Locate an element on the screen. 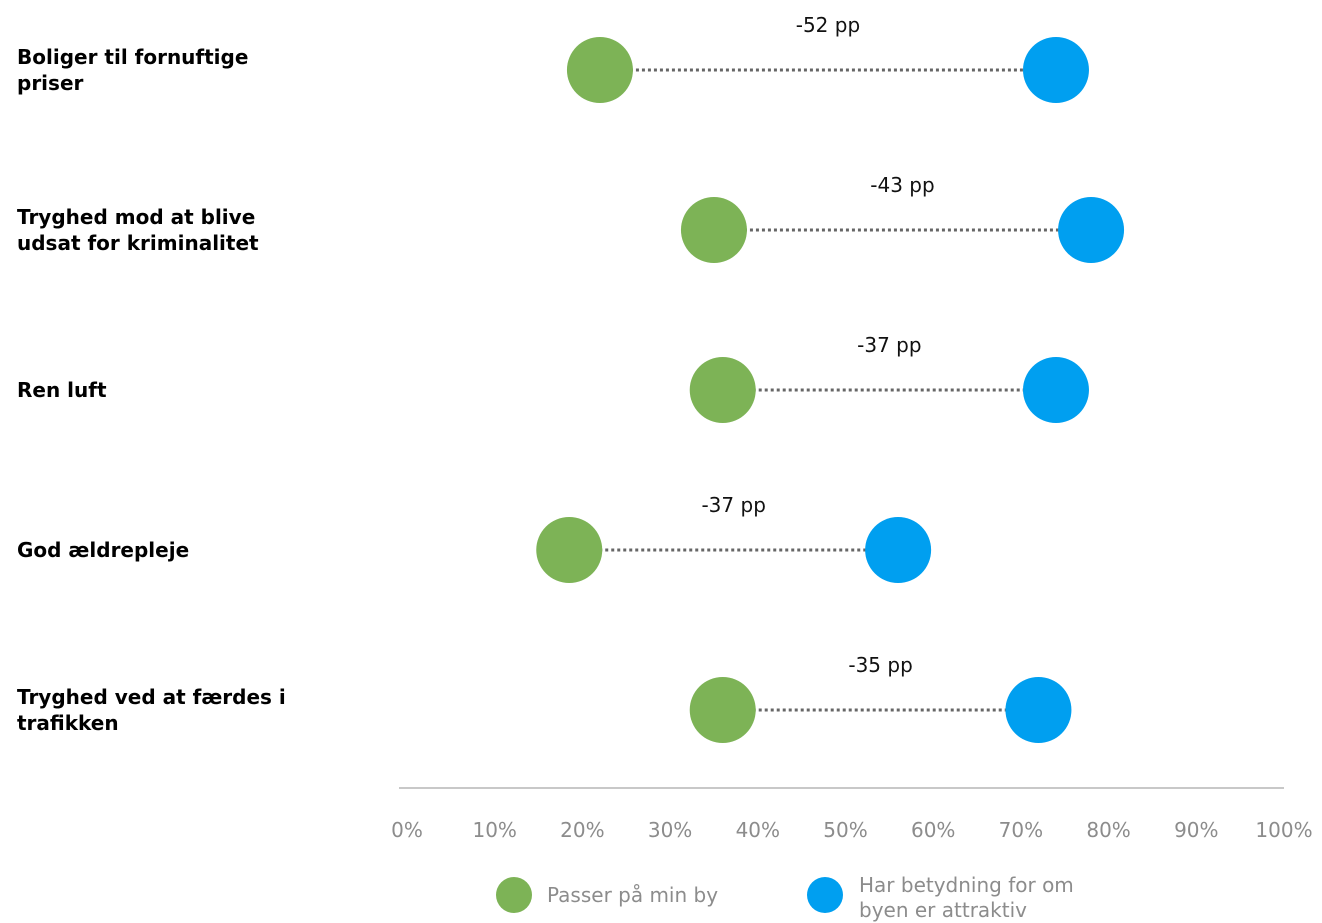 The image size is (1322, 923). x-tick-label: 60% is located at coordinates (933, 830).